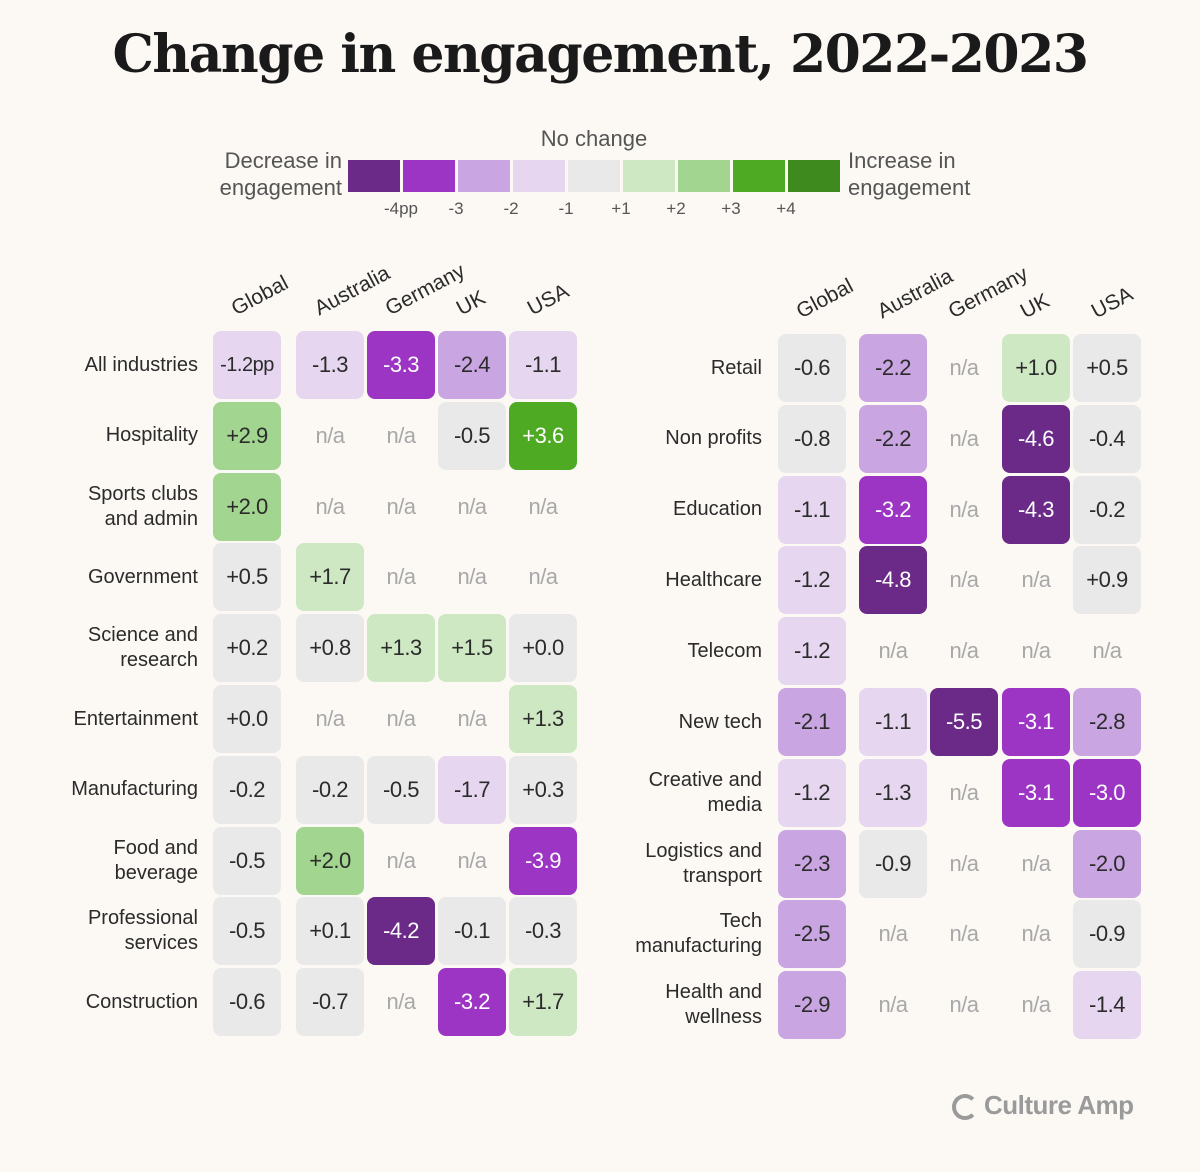 This screenshot has height=1172, width=1200. Describe the element at coordinates (621, 208) in the screenshot. I see `legend-tick-label: +1` at that location.